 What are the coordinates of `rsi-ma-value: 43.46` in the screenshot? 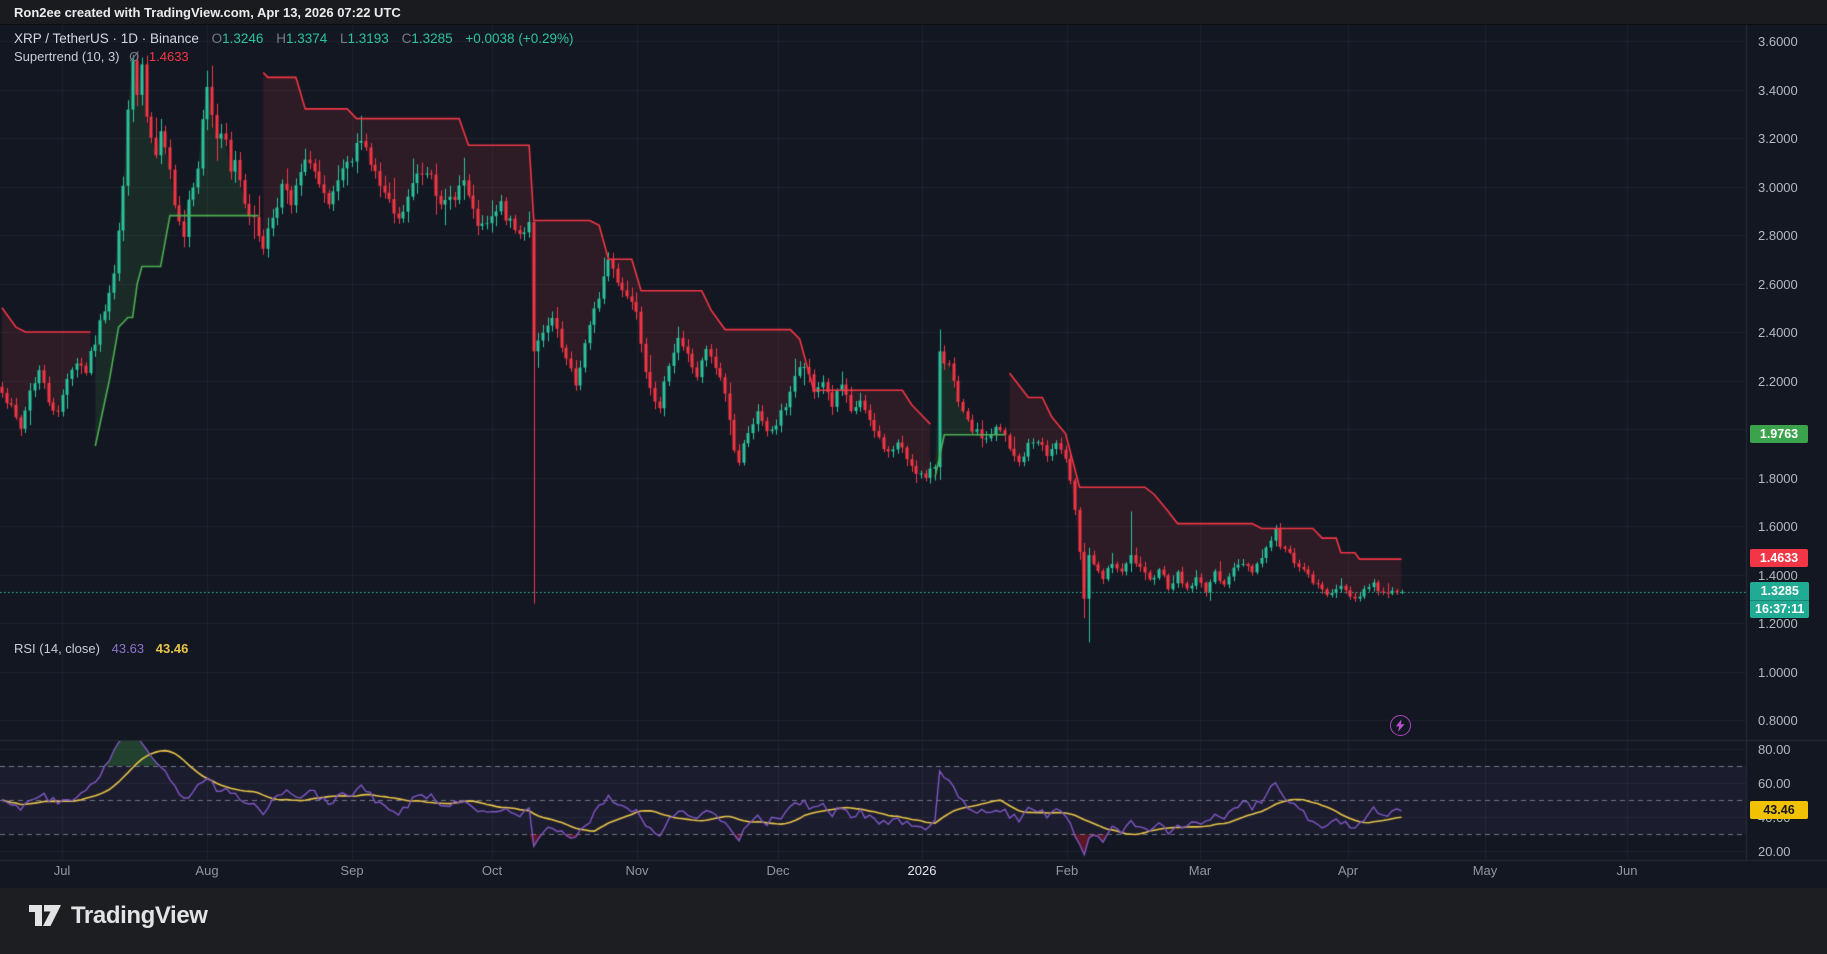 It's located at (172, 648).